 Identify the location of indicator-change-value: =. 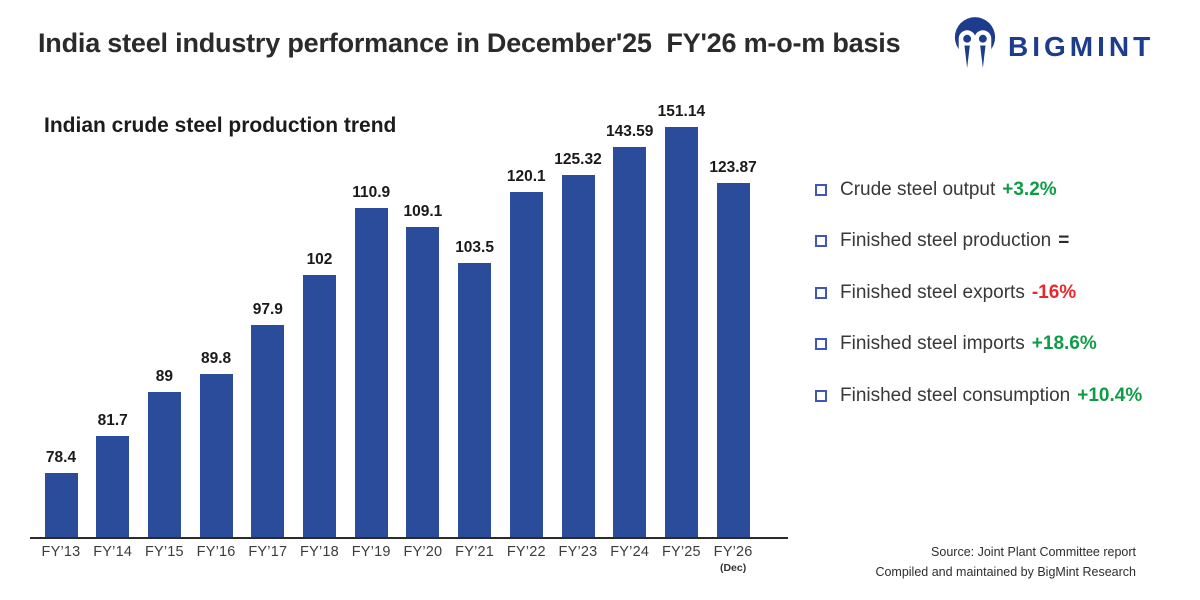
(1064, 241).